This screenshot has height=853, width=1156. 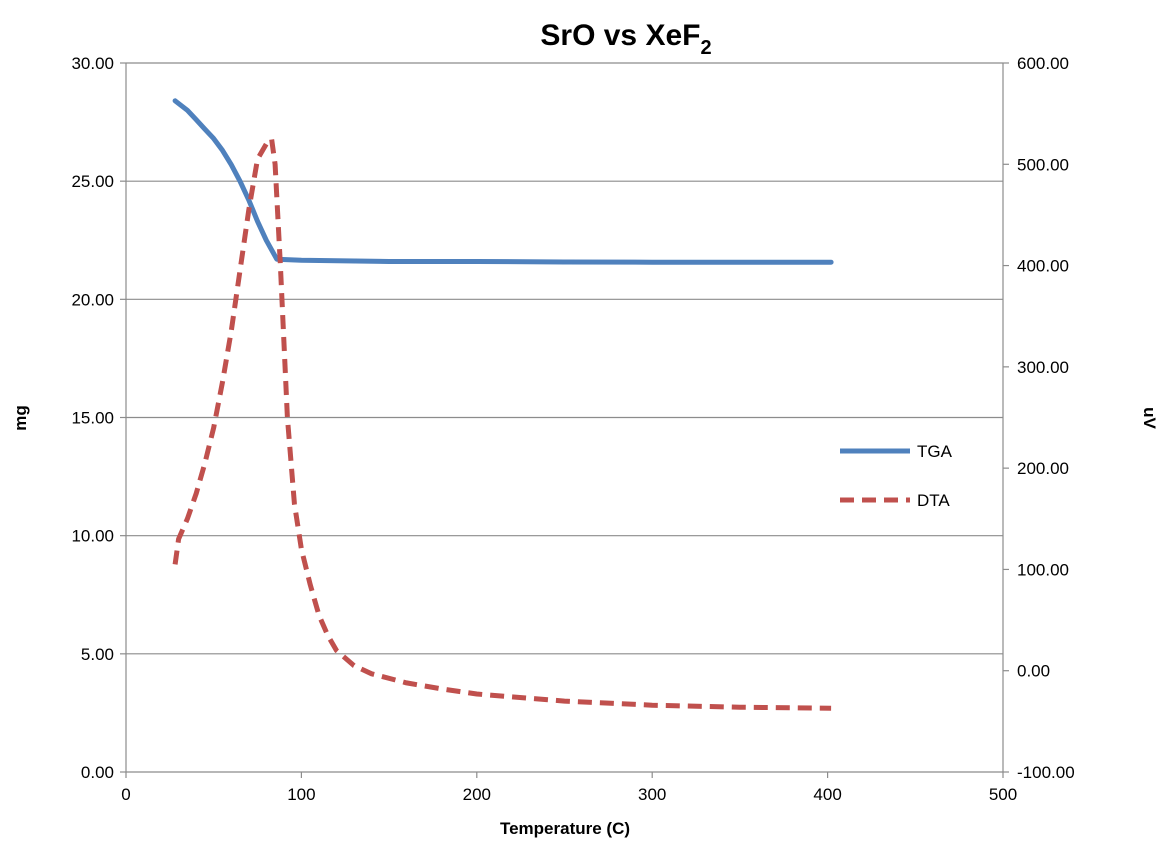 What do you see at coordinates (1043, 468) in the screenshot?
I see `y2-tick-label: 200.00` at bounding box center [1043, 468].